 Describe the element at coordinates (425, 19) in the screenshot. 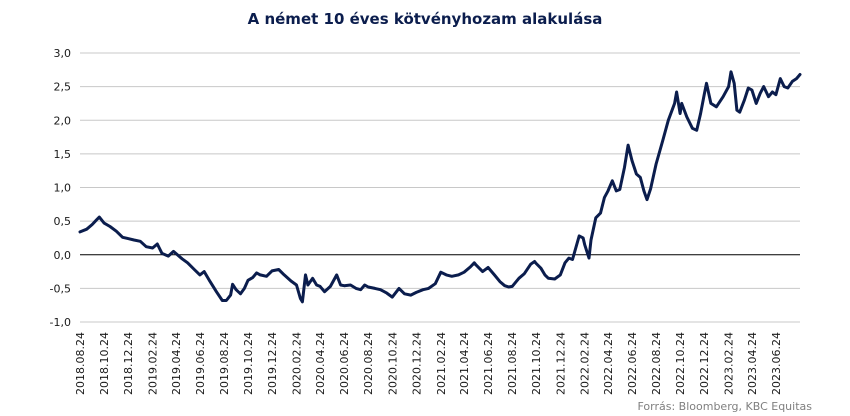

I see `chart-title: A német 10 éves kötvényhozam alakulása` at that location.